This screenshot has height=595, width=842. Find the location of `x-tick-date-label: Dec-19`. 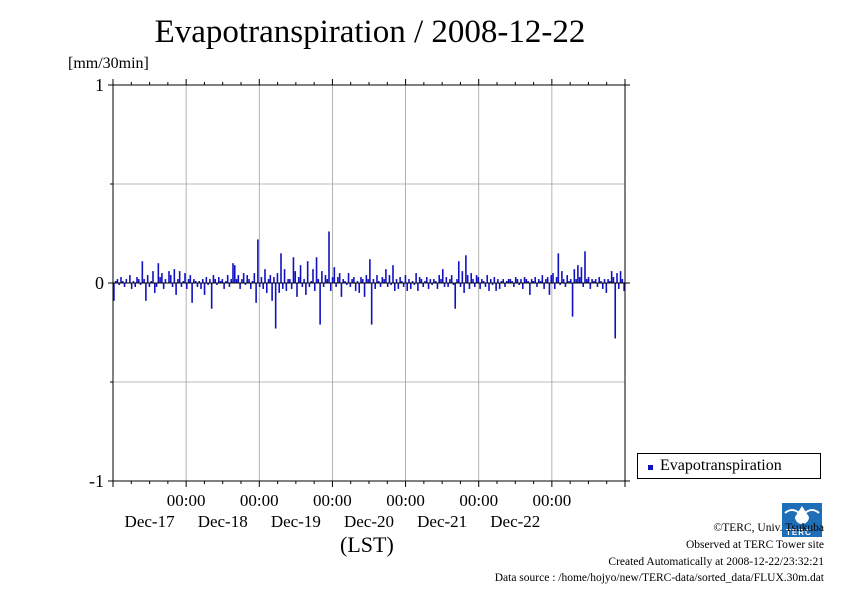

x-tick-date-label: Dec-19 is located at coordinates (296, 521).